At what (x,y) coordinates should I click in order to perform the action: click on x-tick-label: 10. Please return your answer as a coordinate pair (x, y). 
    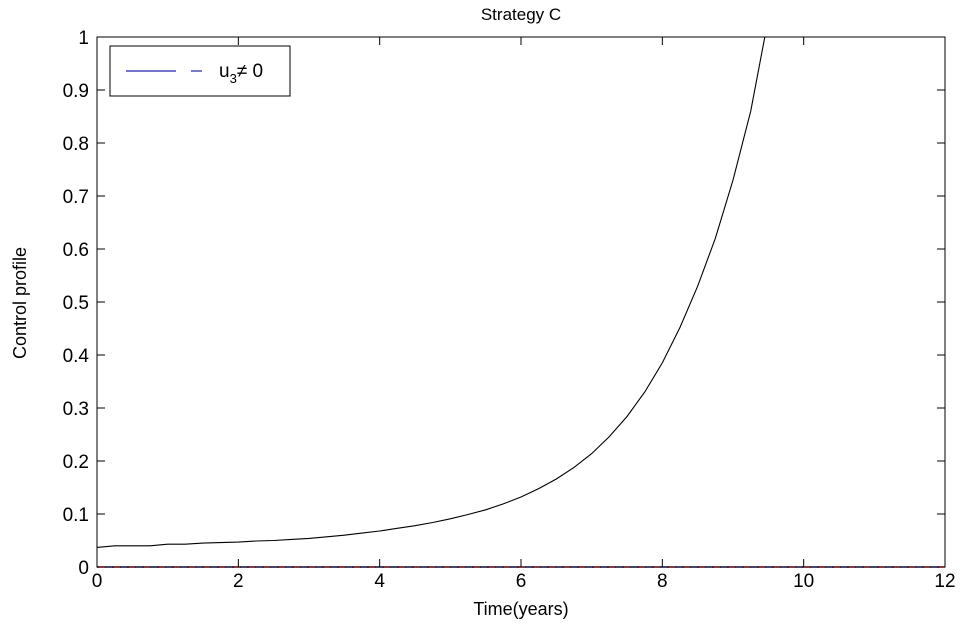
    Looking at the image, I should click on (803, 581).